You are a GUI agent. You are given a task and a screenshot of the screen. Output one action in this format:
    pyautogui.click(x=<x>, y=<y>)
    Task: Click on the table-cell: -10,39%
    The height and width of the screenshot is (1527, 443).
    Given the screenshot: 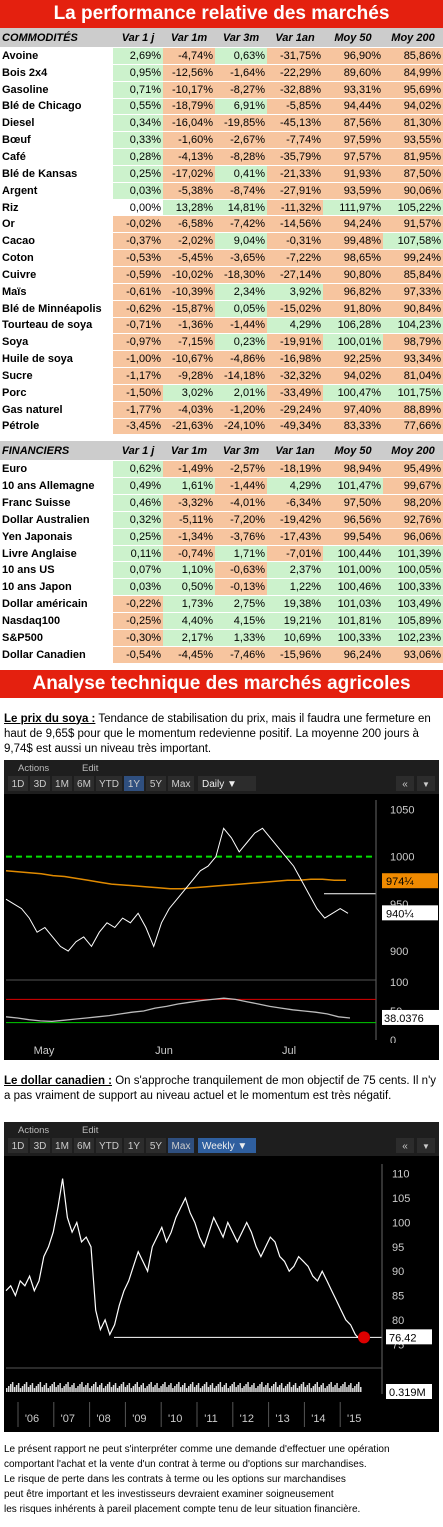 What is the action you would take?
    pyautogui.click(x=189, y=292)
    